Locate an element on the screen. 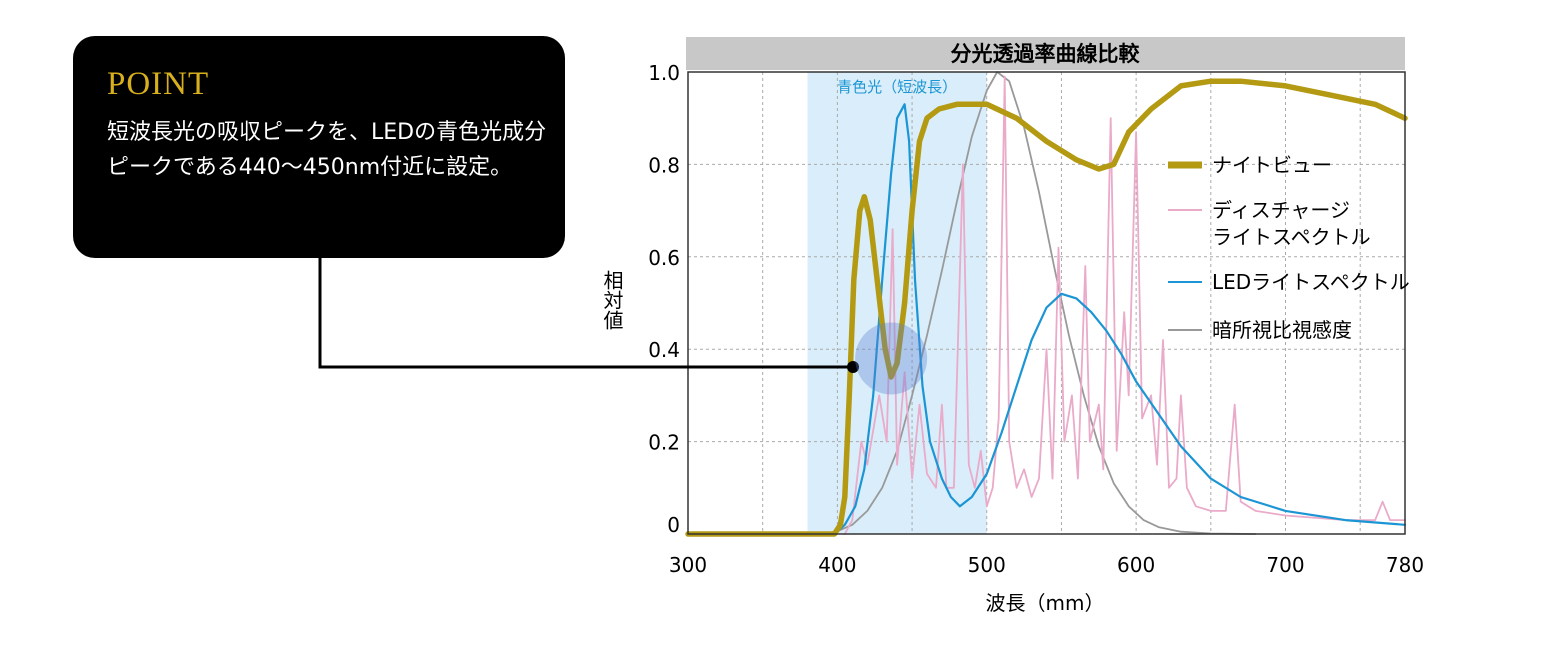  legend-label-3: 暗所視比視感度 is located at coordinates (1282, 330).